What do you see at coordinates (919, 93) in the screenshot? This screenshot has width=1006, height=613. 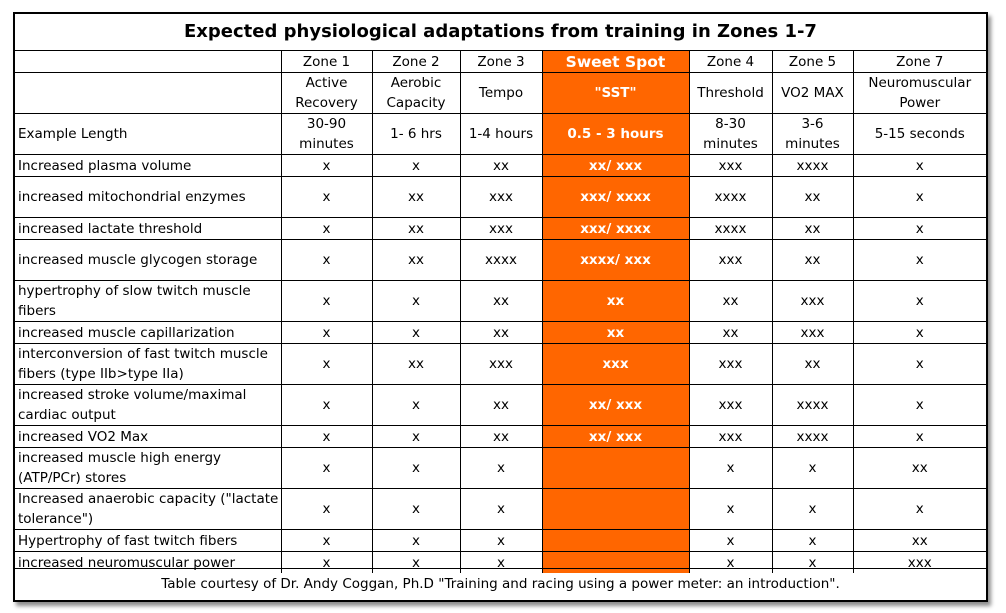 I see `zone-name: Neuromuscular Power` at bounding box center [919, 93].